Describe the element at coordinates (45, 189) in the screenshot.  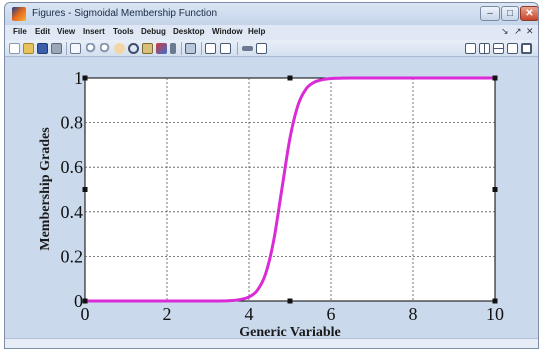
I see `y-axis-label: Membership Grades` at that location.